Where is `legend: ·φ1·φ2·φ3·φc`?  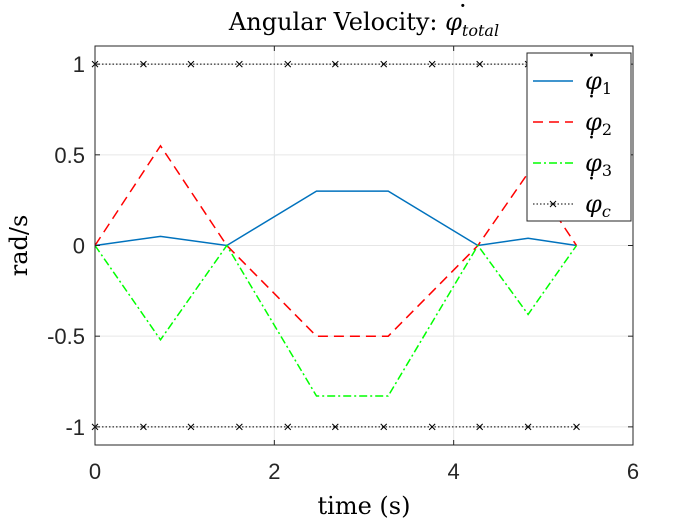
legend: ·φ1·φ2·φ3·φc is located at coordinates (579, 133).